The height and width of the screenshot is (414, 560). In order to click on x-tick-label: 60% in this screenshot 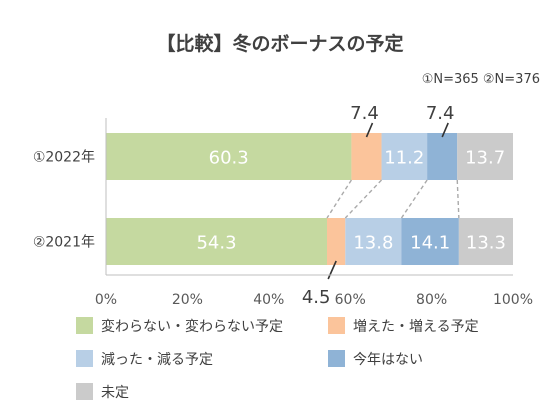, I will do `click(350, 300)`.